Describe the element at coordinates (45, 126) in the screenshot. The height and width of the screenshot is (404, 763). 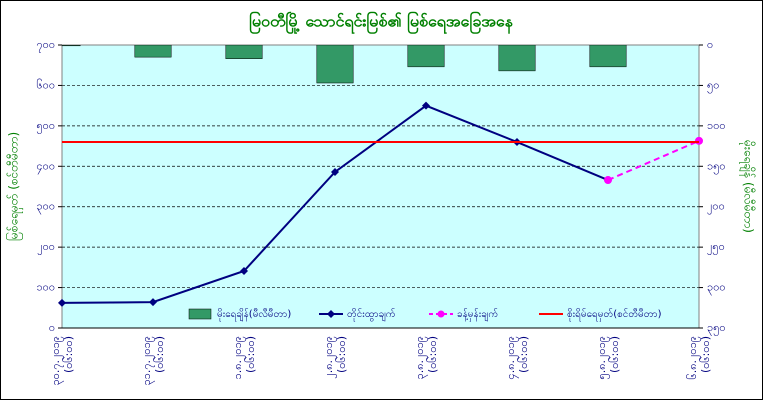
I see `y-tick-label: ၅၀၀` at that location.